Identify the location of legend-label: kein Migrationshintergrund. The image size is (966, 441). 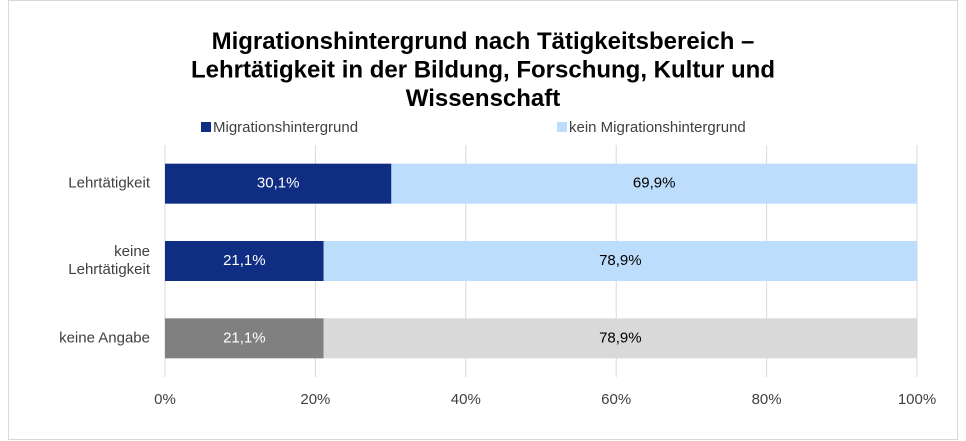
(657, 127).